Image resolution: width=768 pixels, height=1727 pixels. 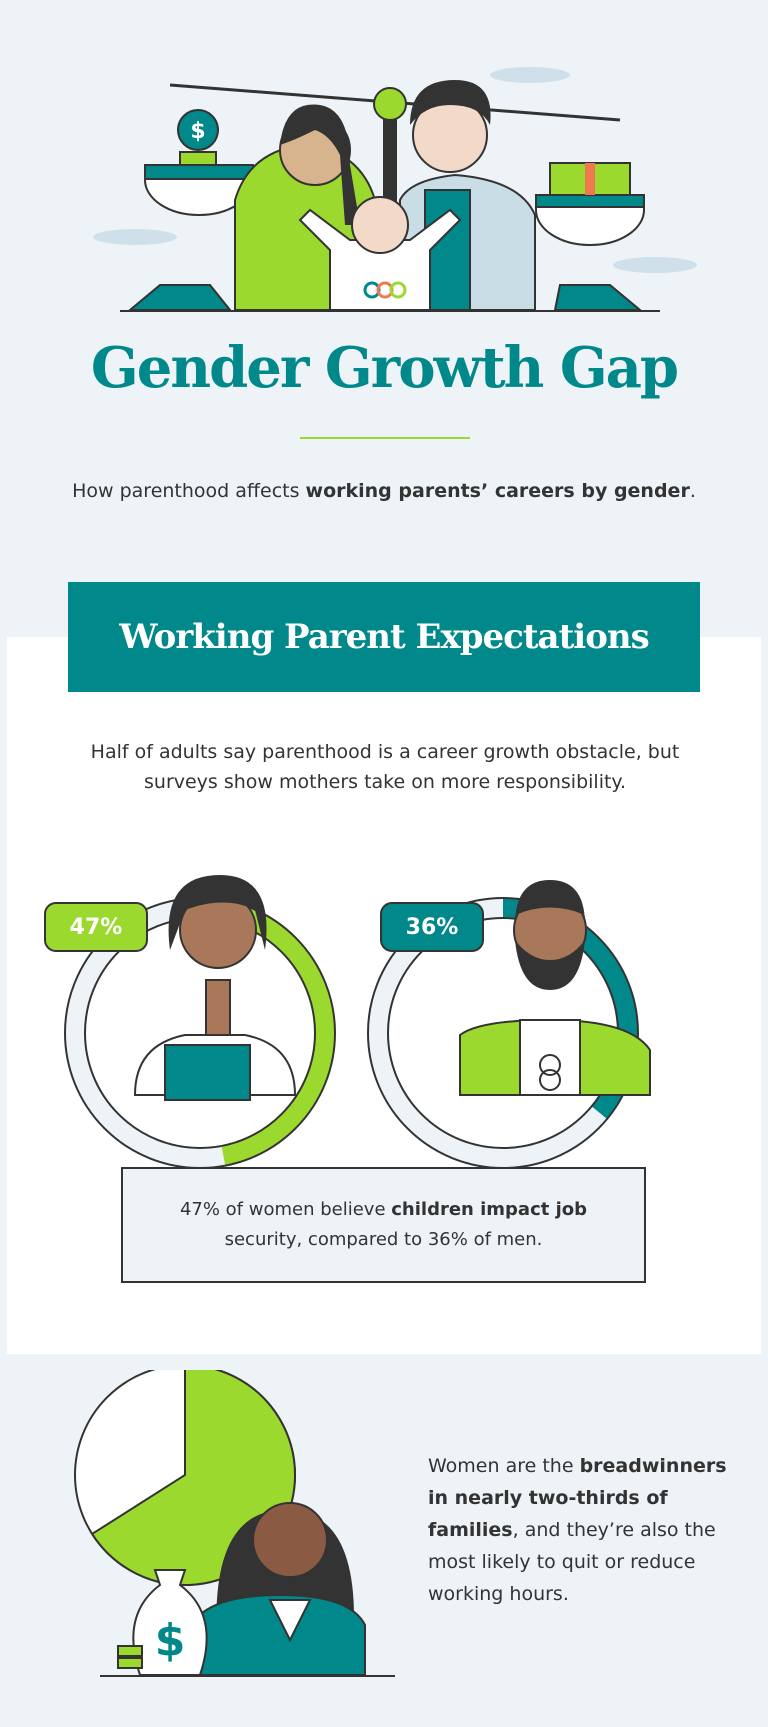 I want to click on men-percent-badge: 36%, so click(x=432, y=927).